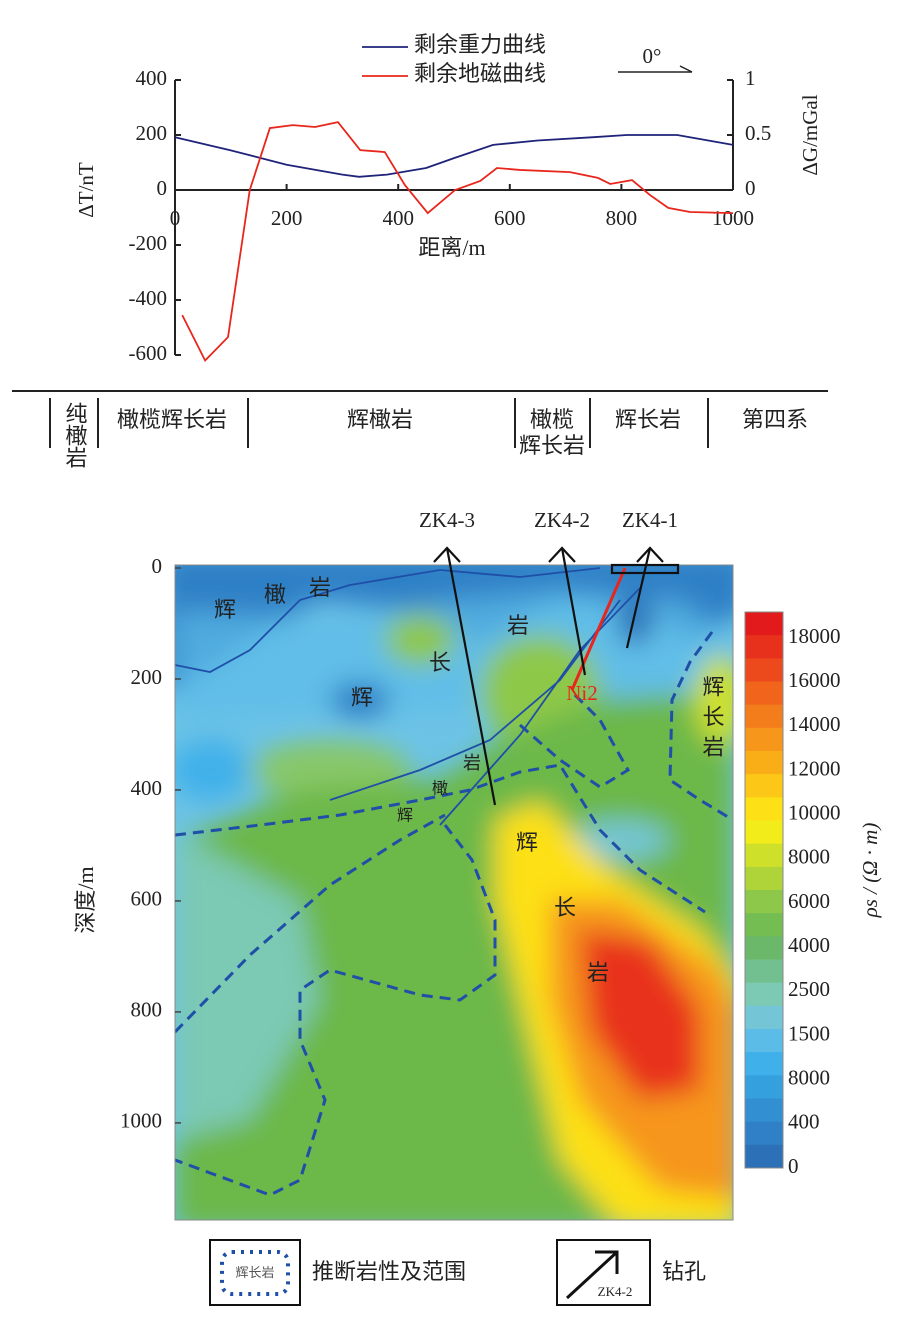 This screenshot has width=900, height=1323. Describe the element at coordinates (175, 218) in the screenshot. I see `x-tick-label: 0` at that location.